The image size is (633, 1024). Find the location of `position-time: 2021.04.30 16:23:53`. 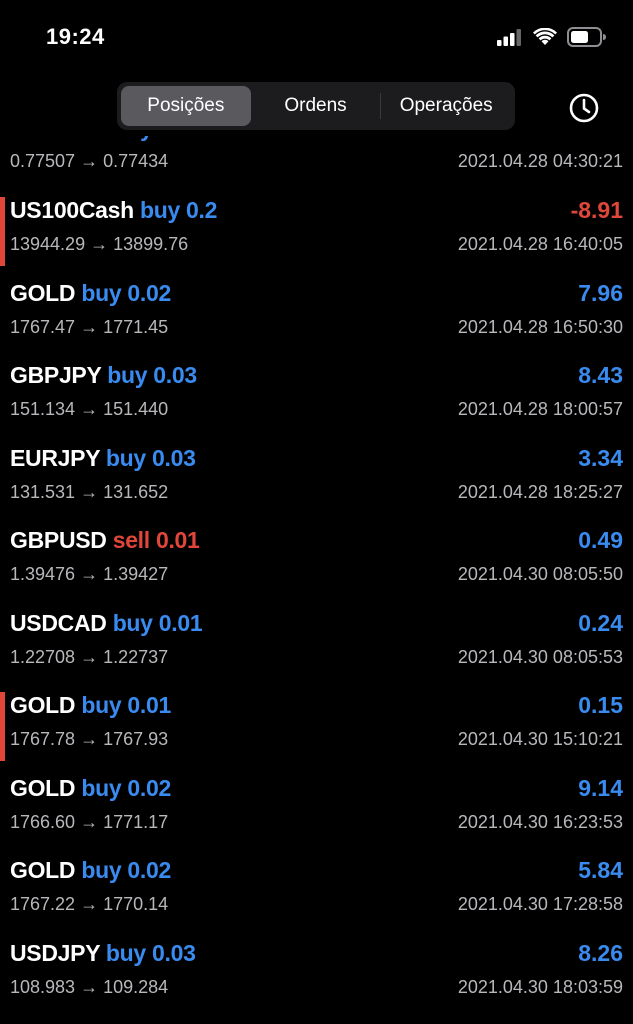

position-time: 2021.04.30 16:23:53 is located at coordinates (540, 821).